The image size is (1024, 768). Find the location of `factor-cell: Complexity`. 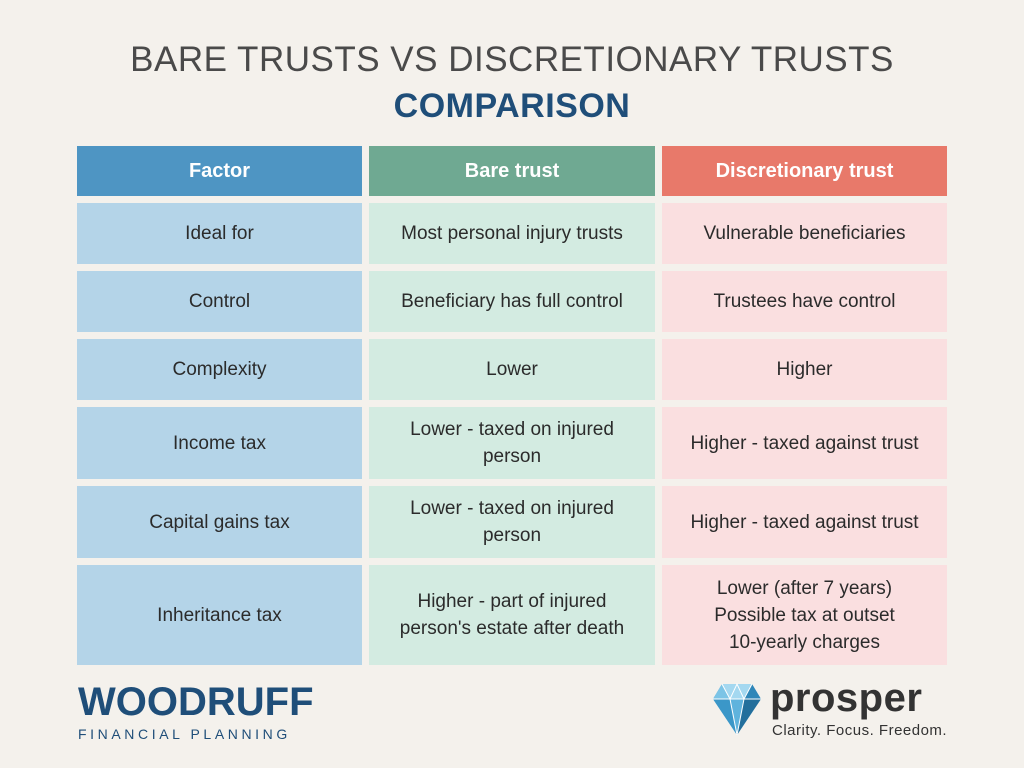

factor-cell: Complexity is located at coordinates (219, 369).